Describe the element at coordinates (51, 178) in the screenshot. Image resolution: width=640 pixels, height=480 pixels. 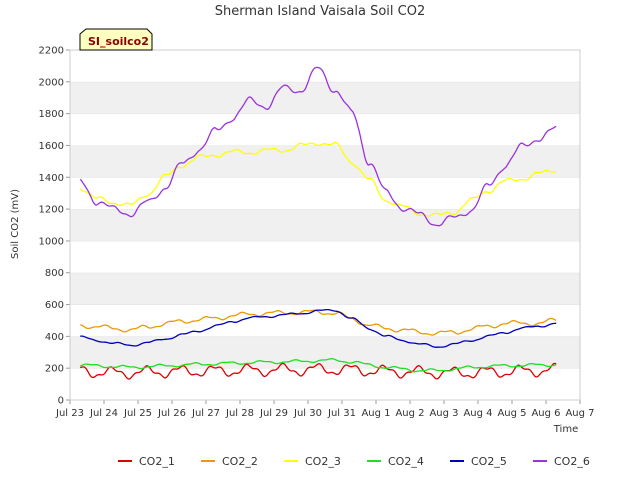
I see `y-tick-label: 1400` at that location.